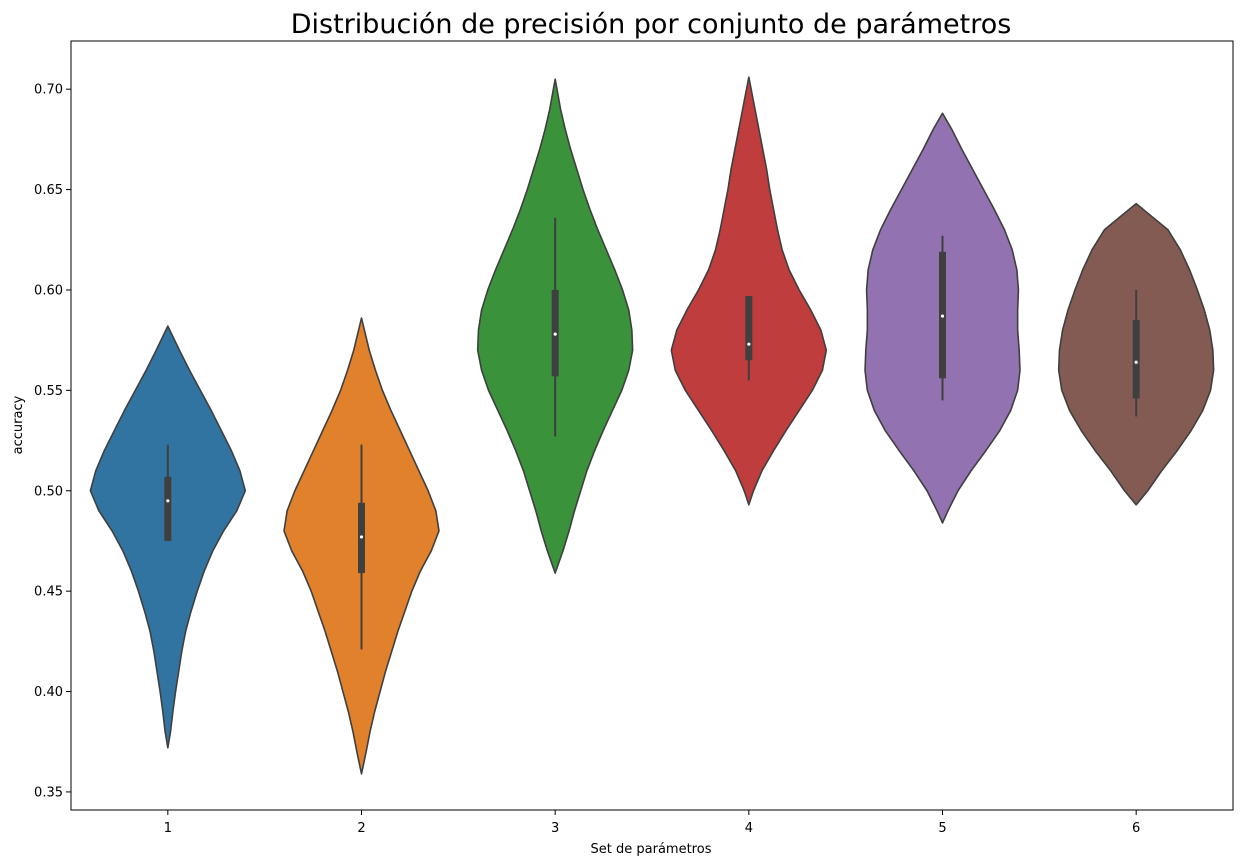 This screenshot has width=1242, height=865. What do you see at coordinates (48, 190) in the screenshot?
I see `y-tick-label: 0.65` at bounding box center [48, 190].